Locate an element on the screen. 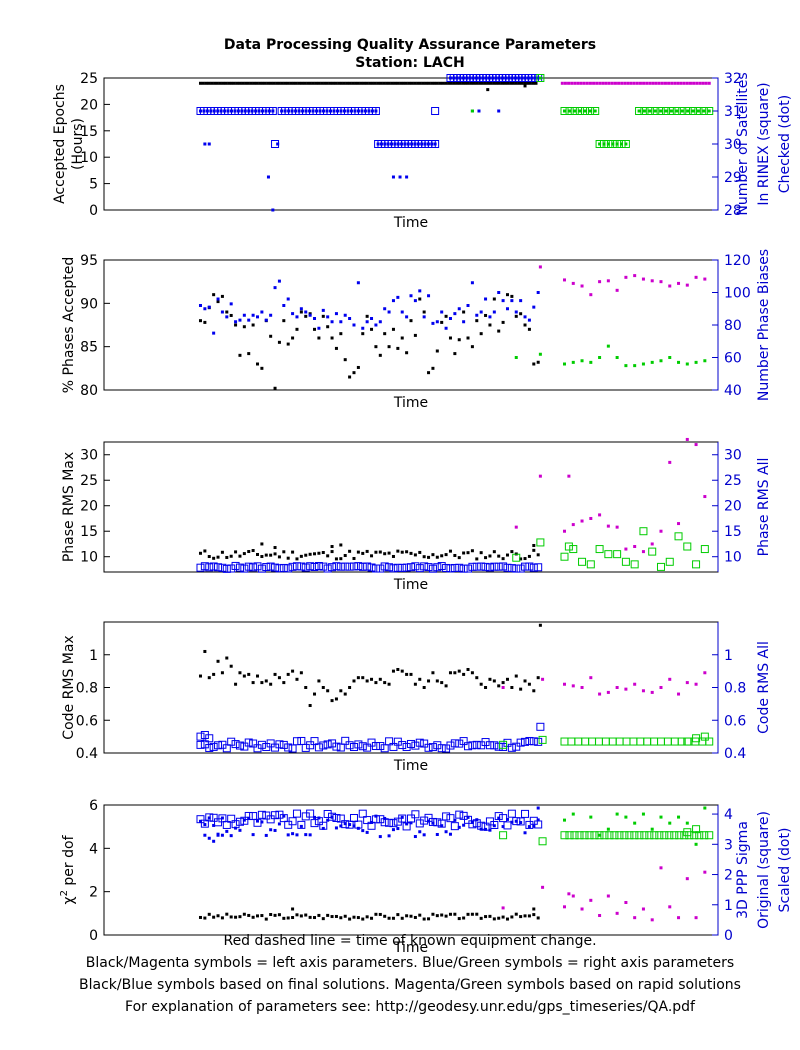 The image size is (800, 1050). y-left-label: (Hours) is located at coordinates (78, 144).